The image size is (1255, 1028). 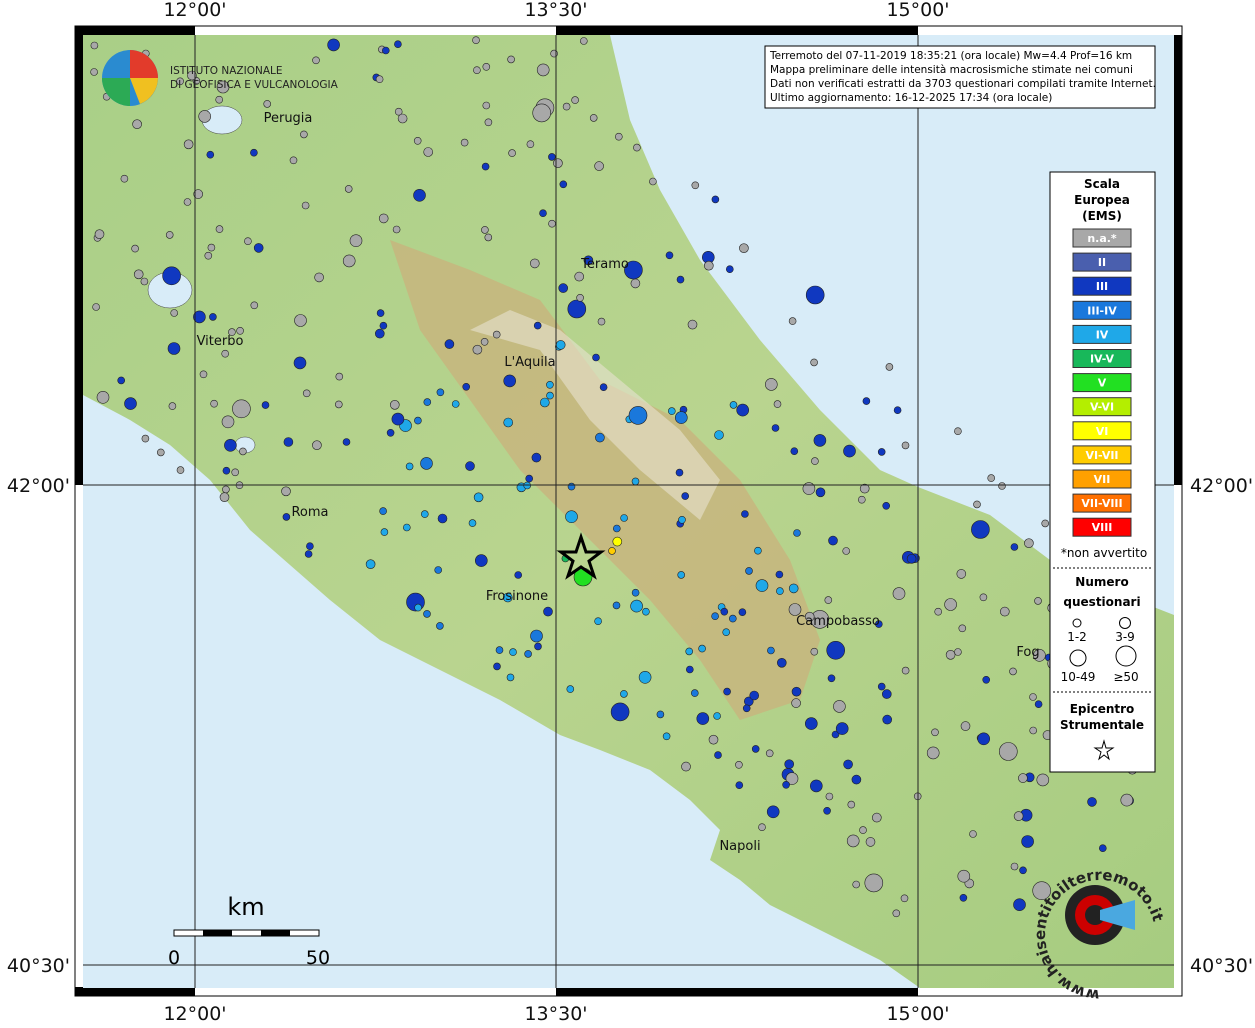 What do you see at coordinates (38, 966) in the screenshot?
I see `lat-label: 40°30'` at bounding box center [38, 966].